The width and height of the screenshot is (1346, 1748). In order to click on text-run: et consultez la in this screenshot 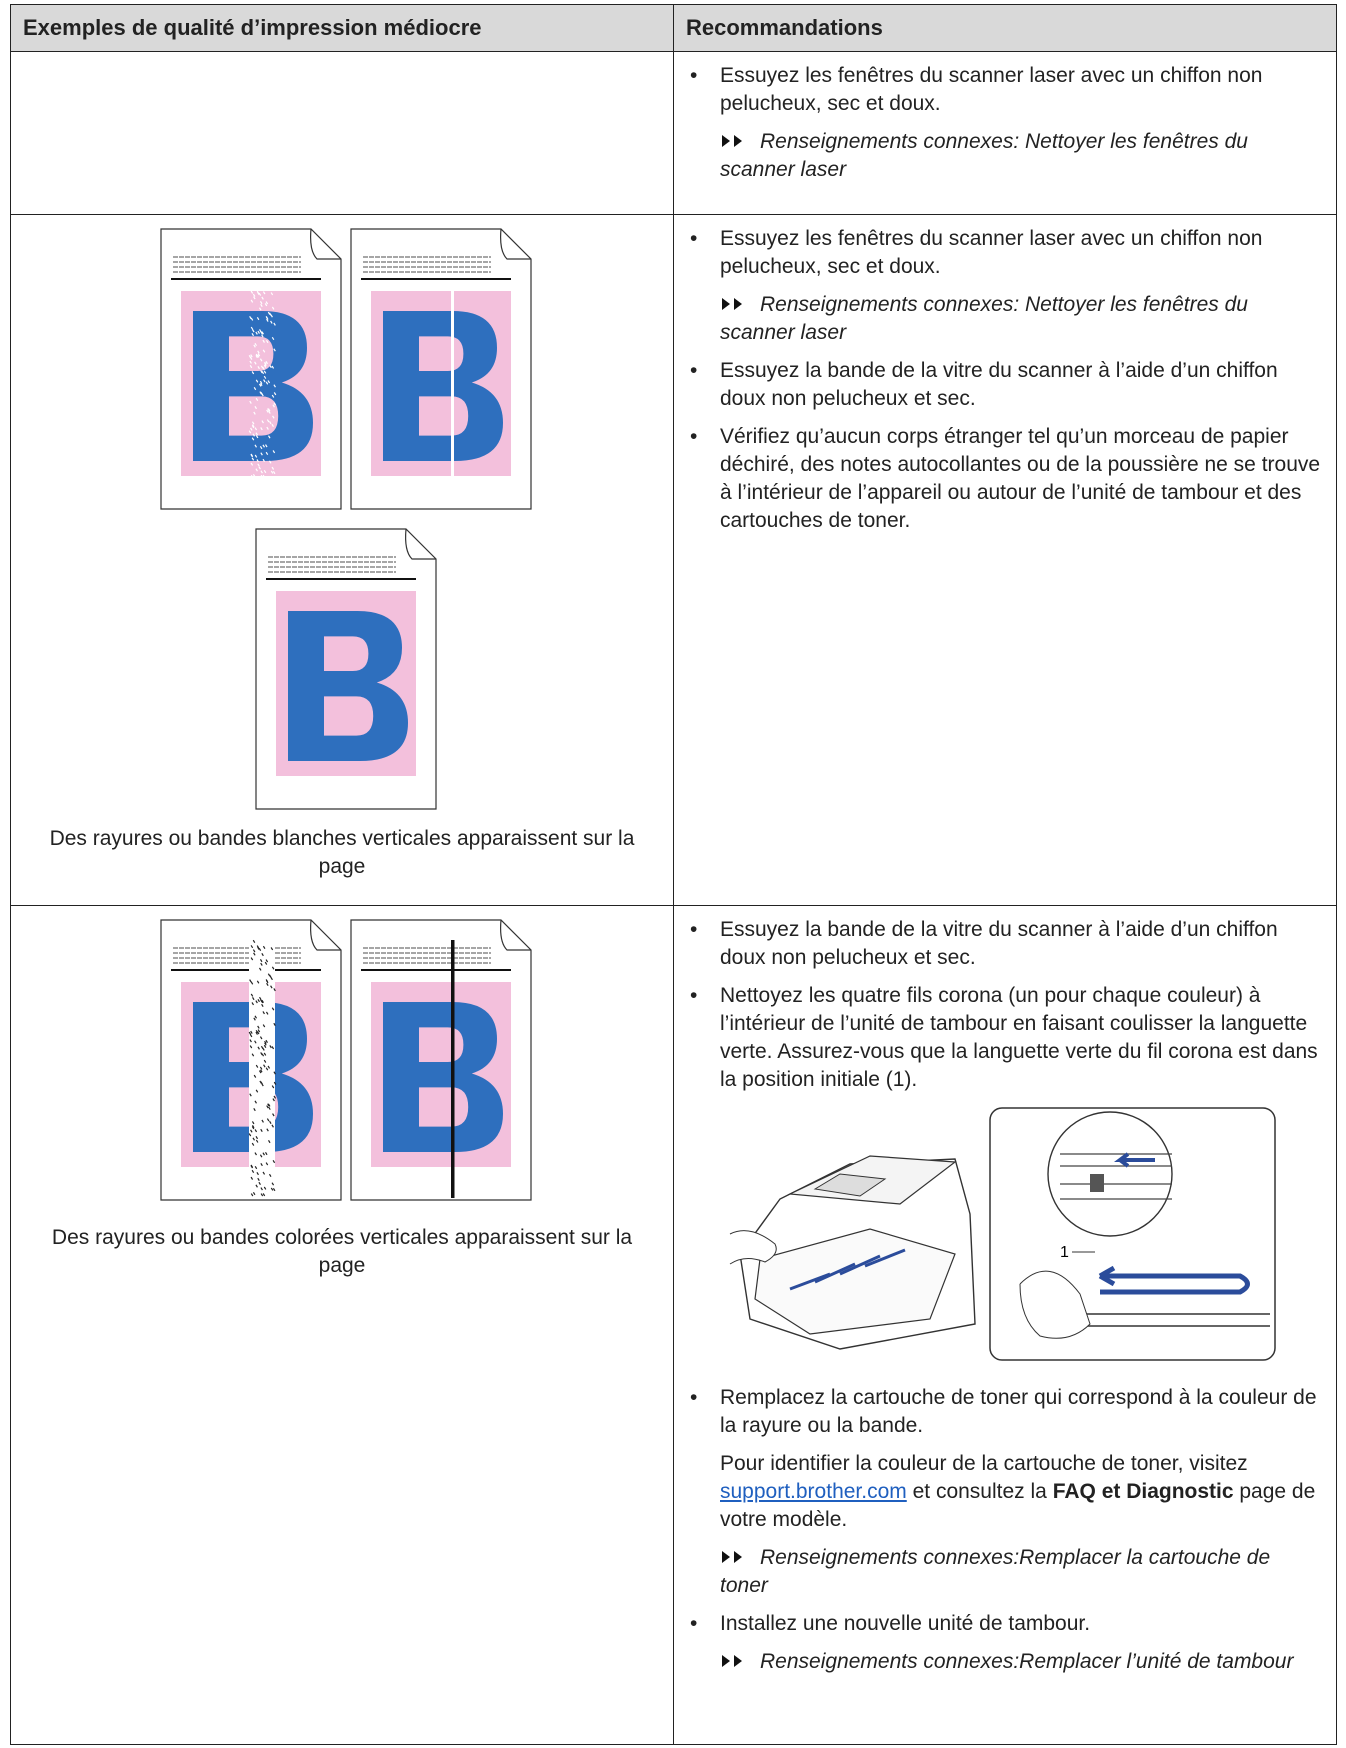, I will do `click(979, 1491)`.